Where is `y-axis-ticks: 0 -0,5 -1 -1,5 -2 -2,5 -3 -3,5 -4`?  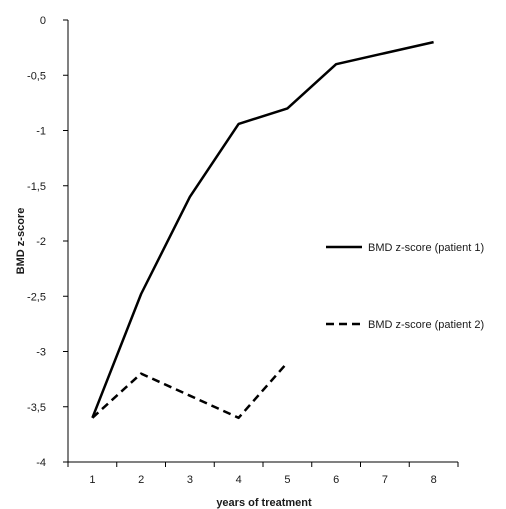 y-axis-ticks: 0 -0,5 -1 -1,5 -2 -2,5 -3 -3,5 -4 is located at coordinates (47, 242).